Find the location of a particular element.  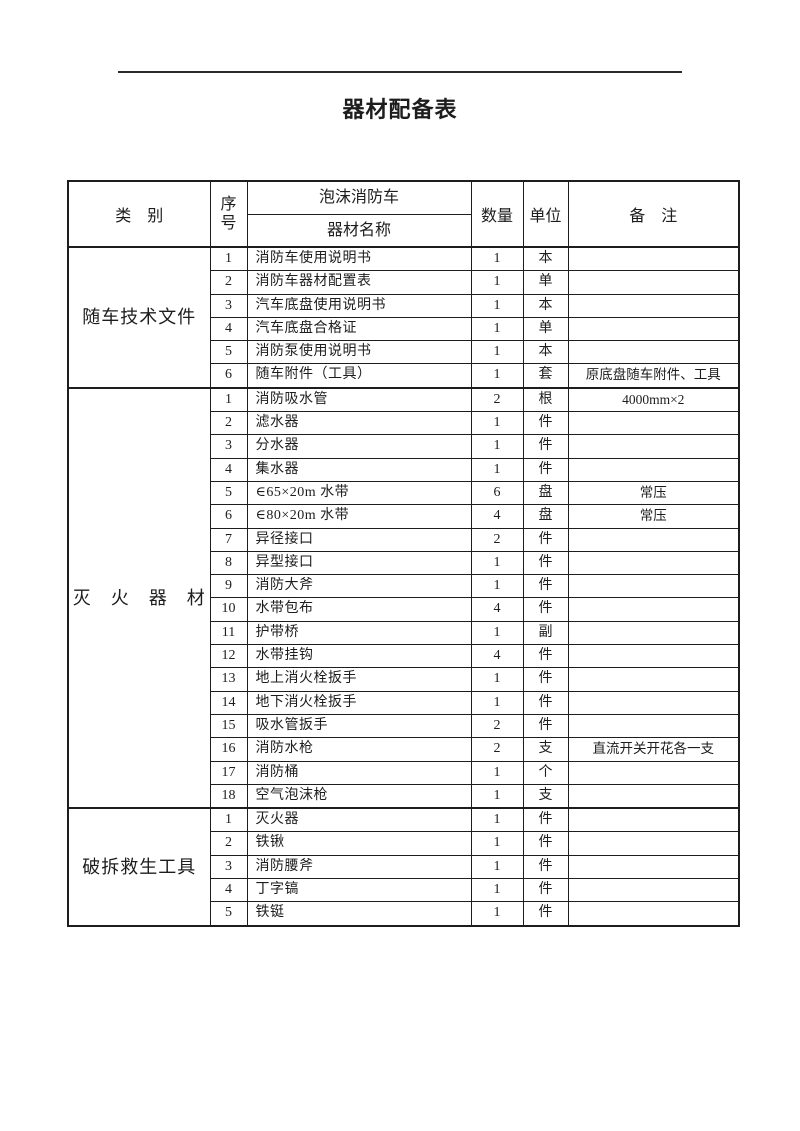

serial-cell: 4 is located at coordinates (228, 469).